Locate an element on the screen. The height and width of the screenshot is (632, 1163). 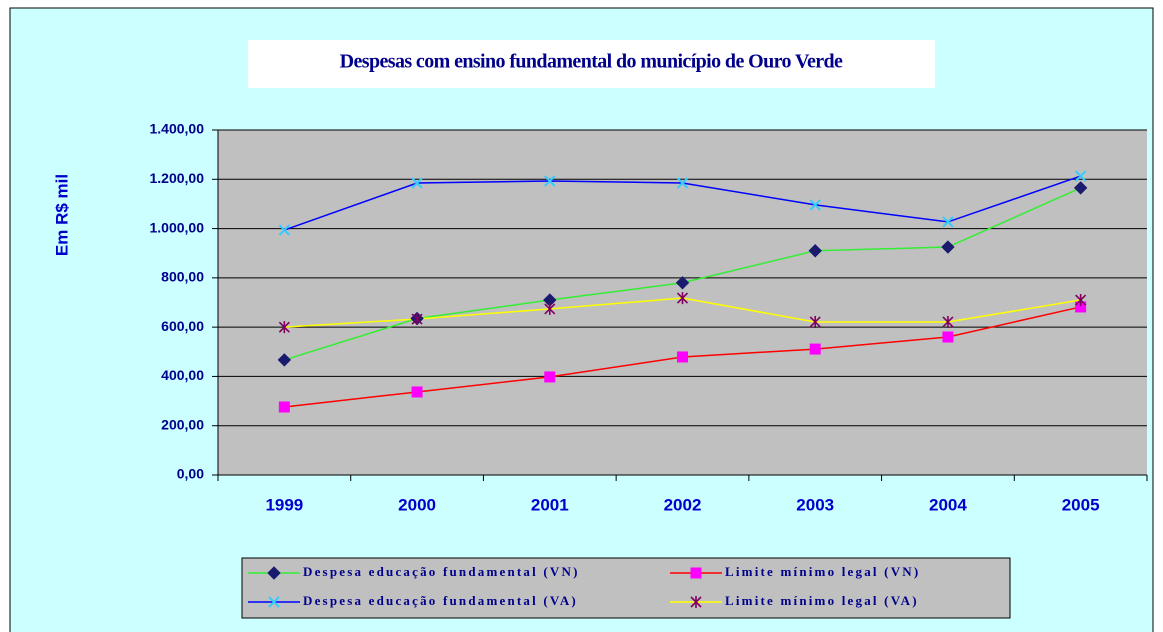
x-tick-label: 2005 is located at coordinates (1081, 504).